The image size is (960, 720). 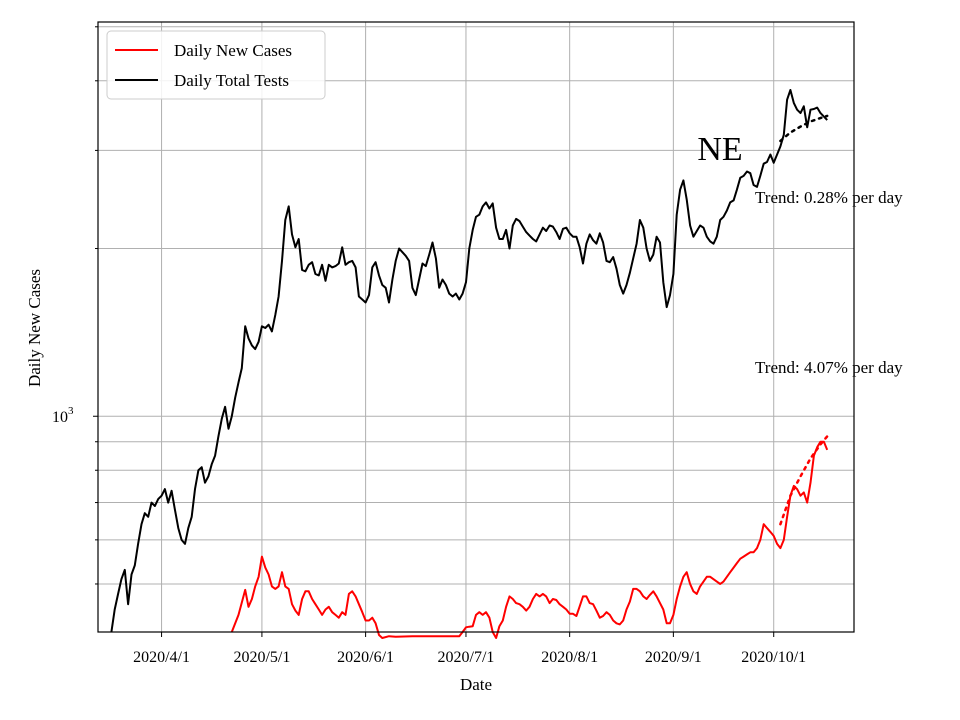 What do you see at coordinates (231, 80) in the screenshot?
I see `legend-label-tests: Daily Total Tests` at bounding box center [231, 80].